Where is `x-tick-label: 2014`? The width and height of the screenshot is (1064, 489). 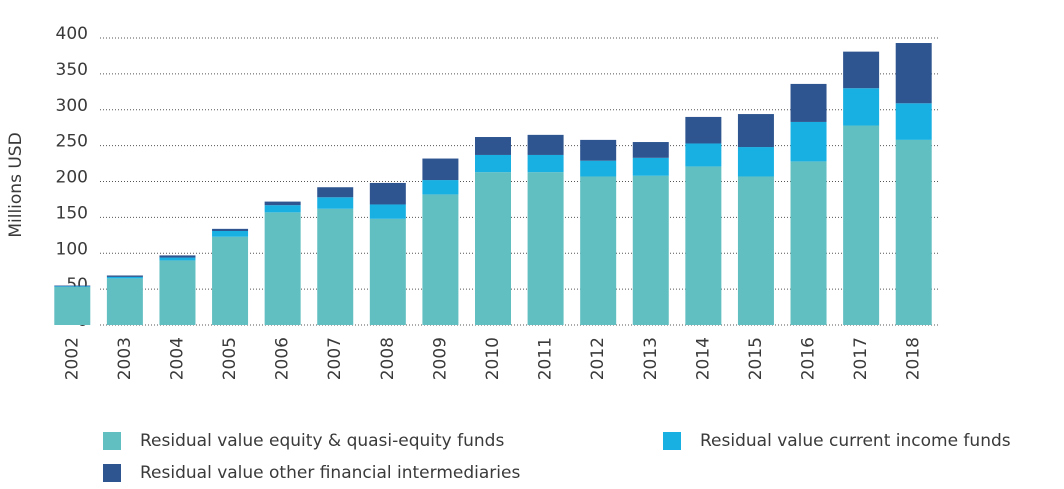 x-tick-label: 2014 is located at coordinates (703, 358).